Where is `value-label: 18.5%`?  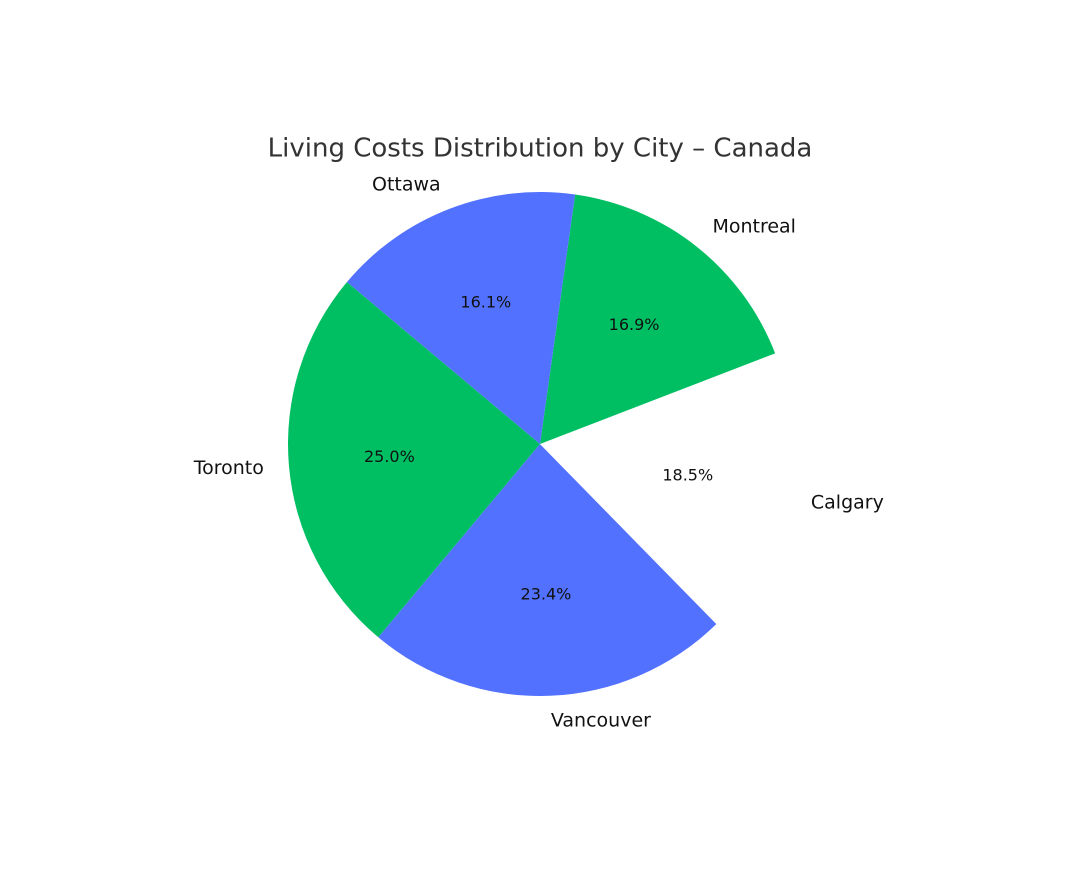
value-label: 18.5% is located at coordinates (687, 475).